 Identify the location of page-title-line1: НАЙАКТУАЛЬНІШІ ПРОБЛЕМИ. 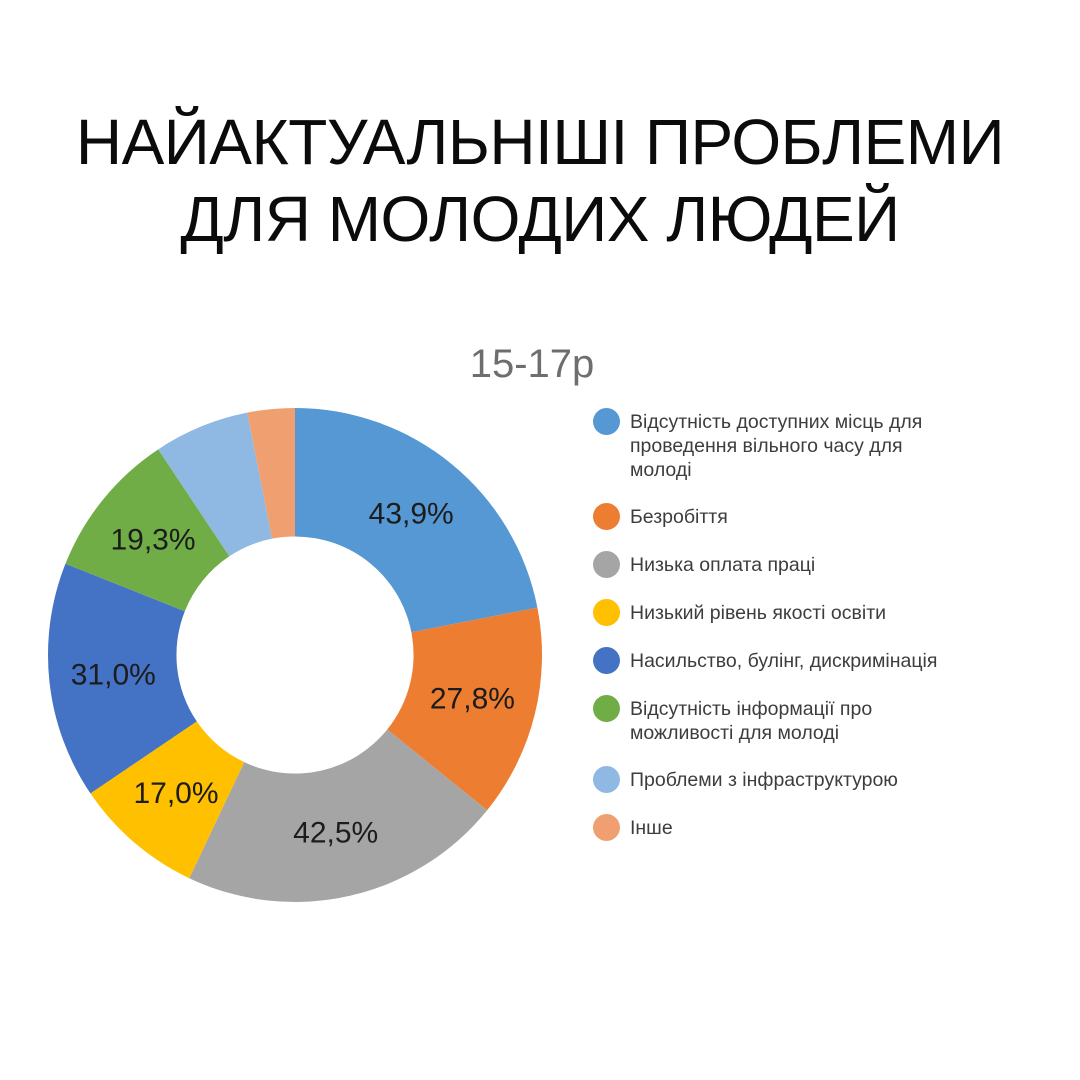
(540, 142).